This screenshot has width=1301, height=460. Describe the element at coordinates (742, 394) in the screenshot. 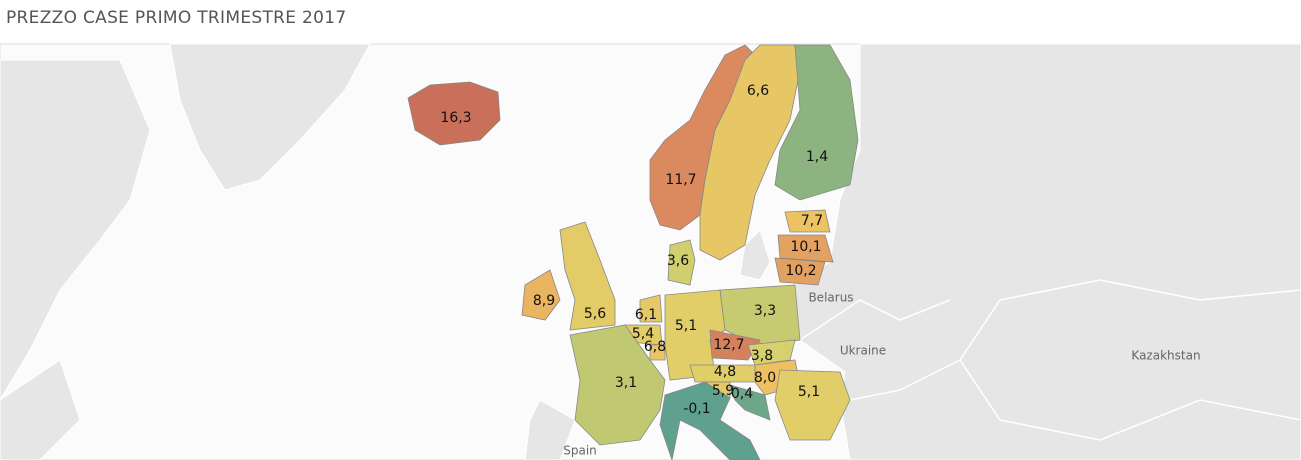

I see `value-label: 0,4` at that location.